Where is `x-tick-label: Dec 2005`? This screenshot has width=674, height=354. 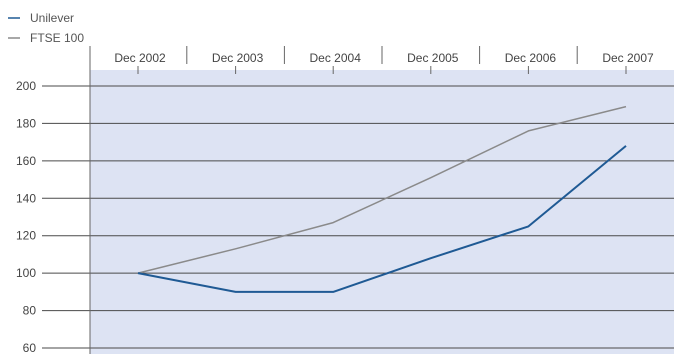 x-tick-label: Dec 2005 is located at coordinates (433, 58).